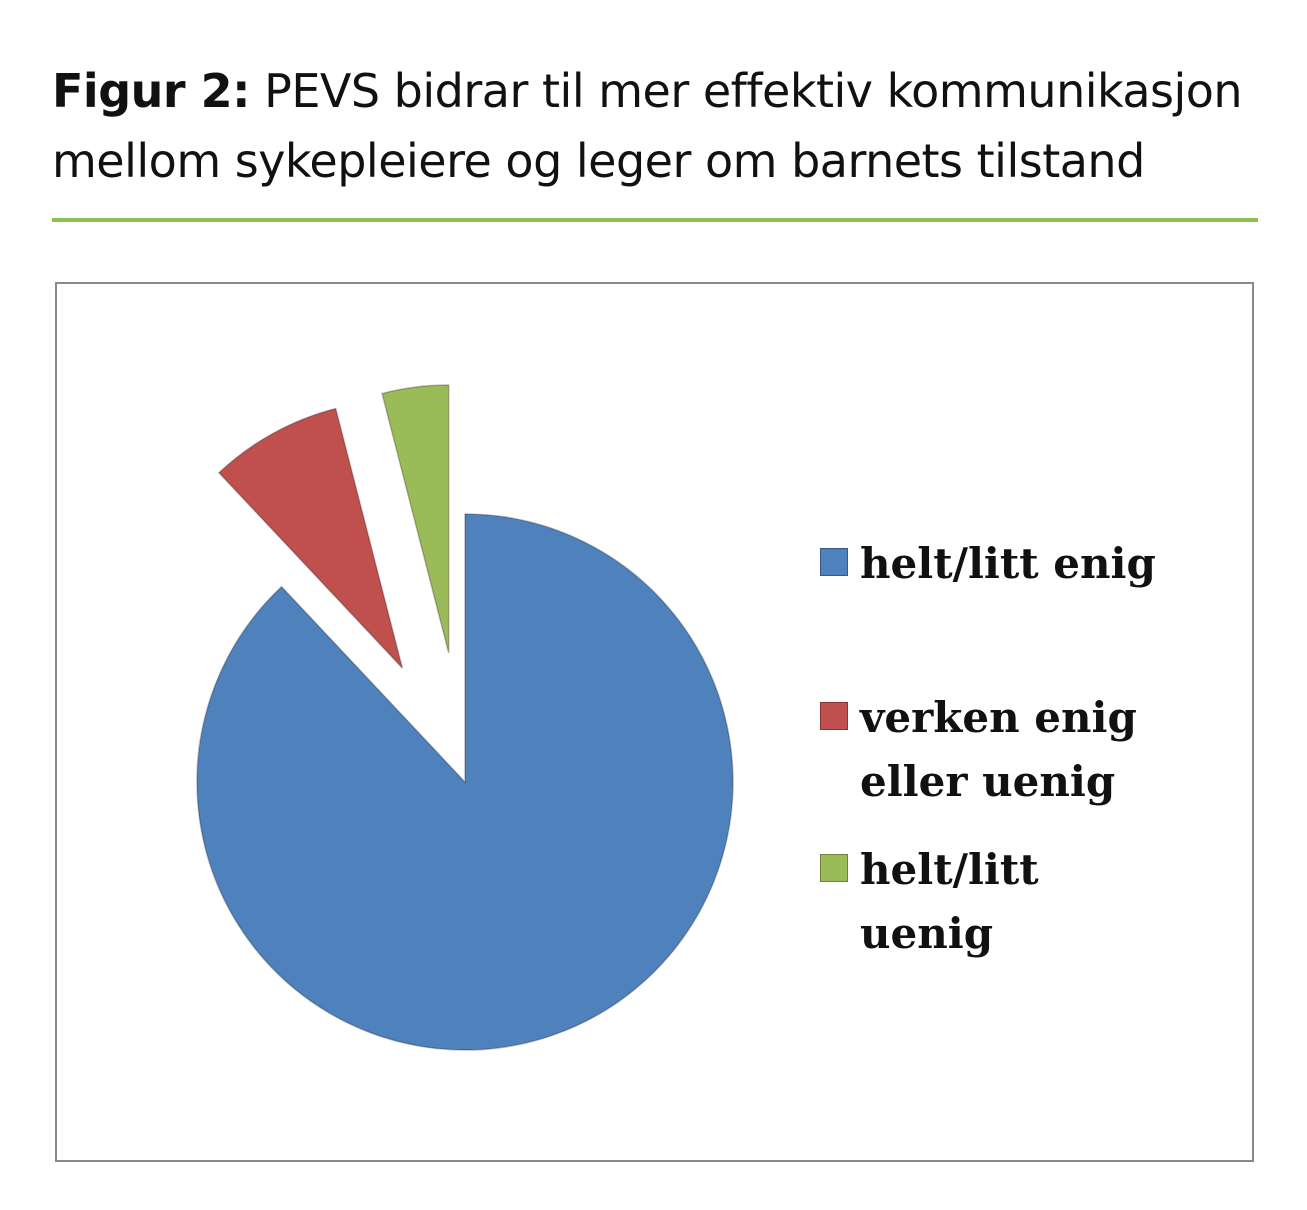 The width and height of the screenshot is (1307, 1210). Describe the element at coordinates (151, 91) in the screenshot. I see `figure-label: Figur 2:` at that location.